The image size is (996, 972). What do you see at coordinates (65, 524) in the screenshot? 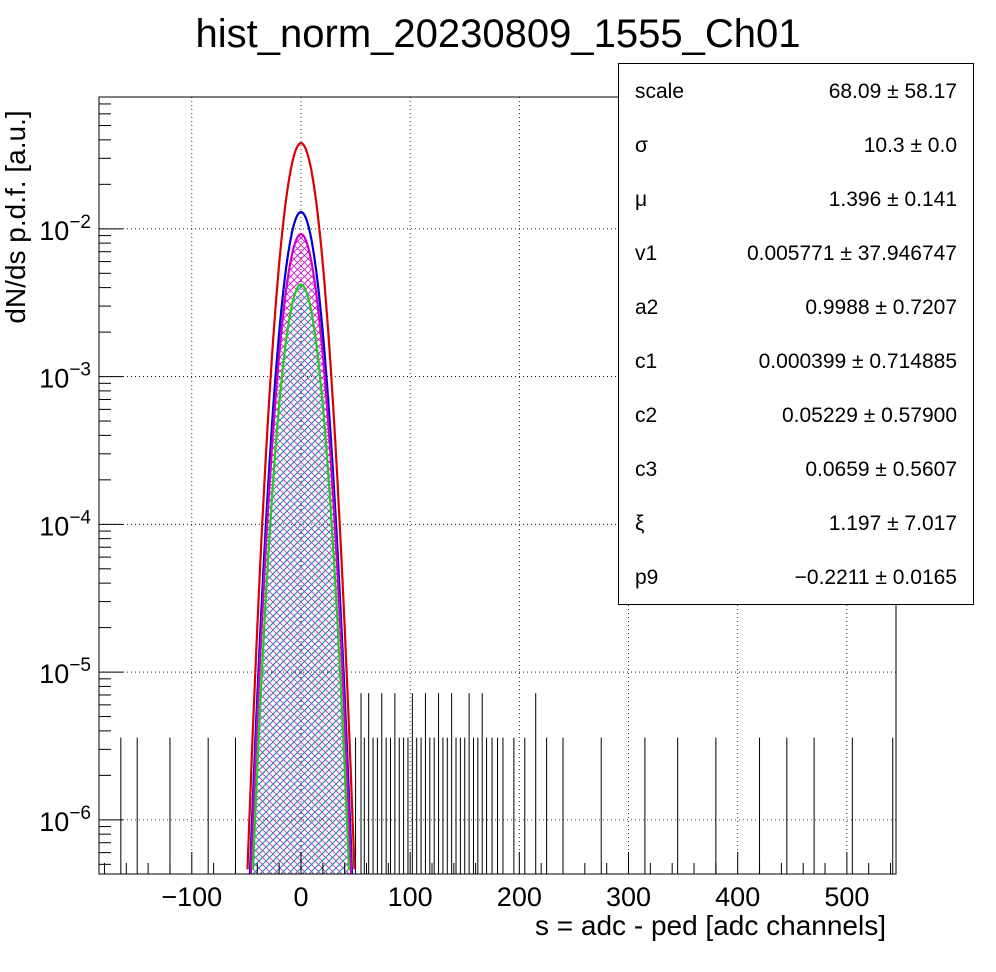
I see `y-tick-label: 10⁻⁴` at bounding box center [65, 524].